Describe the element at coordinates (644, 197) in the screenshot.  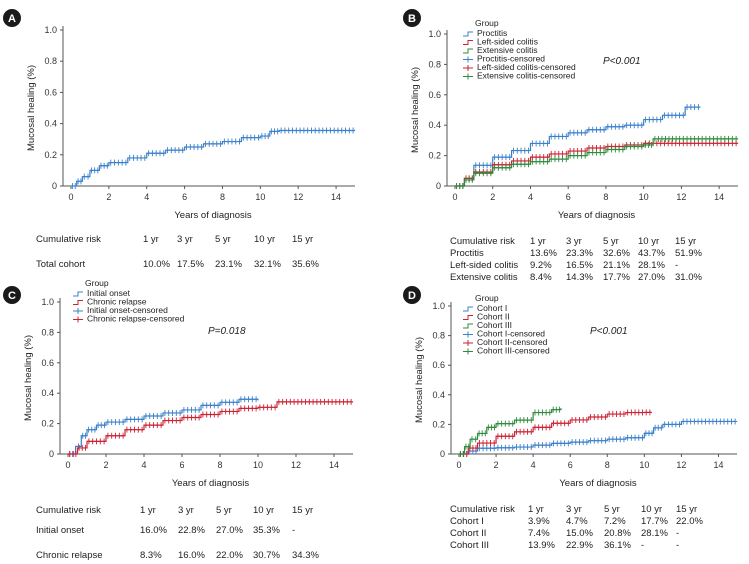
I see `x-tick-label: 10` at that location.